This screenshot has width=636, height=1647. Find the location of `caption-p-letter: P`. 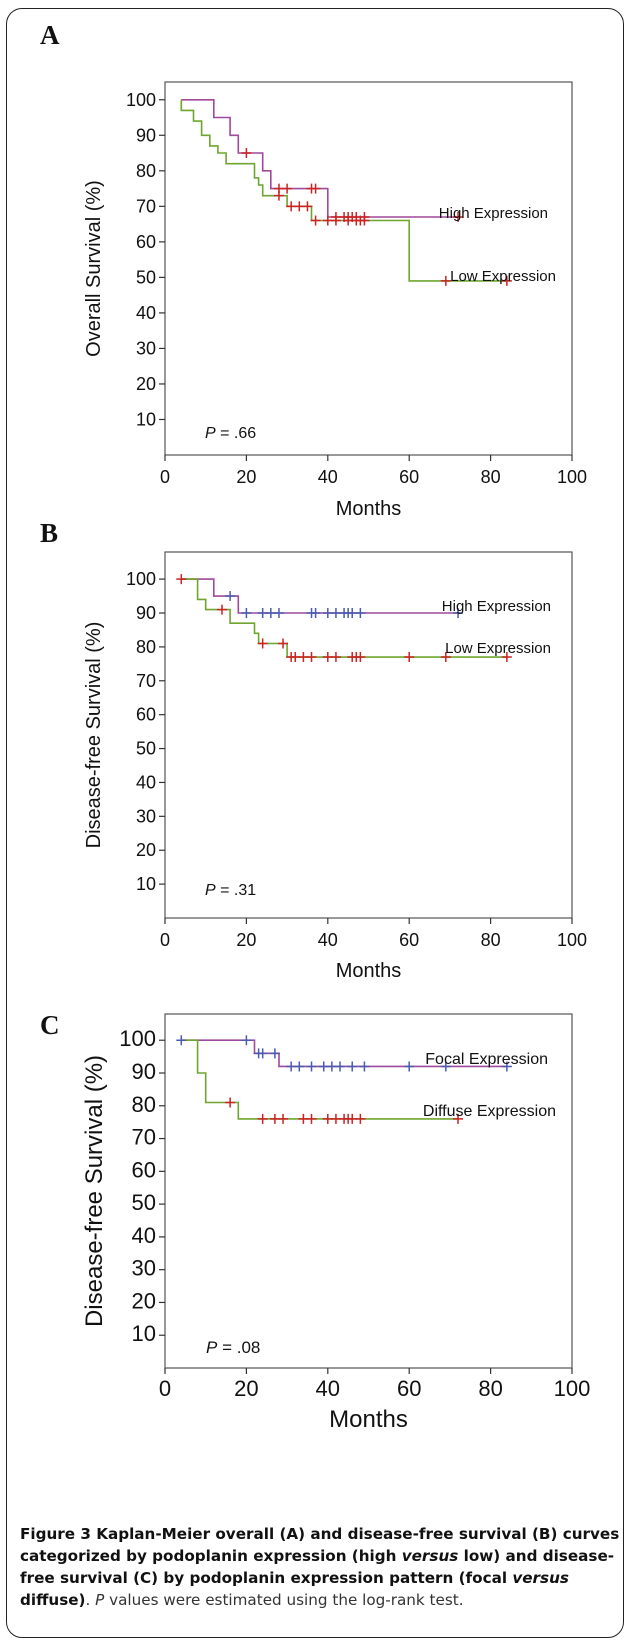

caption-p-letter: P is located at coordinates (100, 1600).